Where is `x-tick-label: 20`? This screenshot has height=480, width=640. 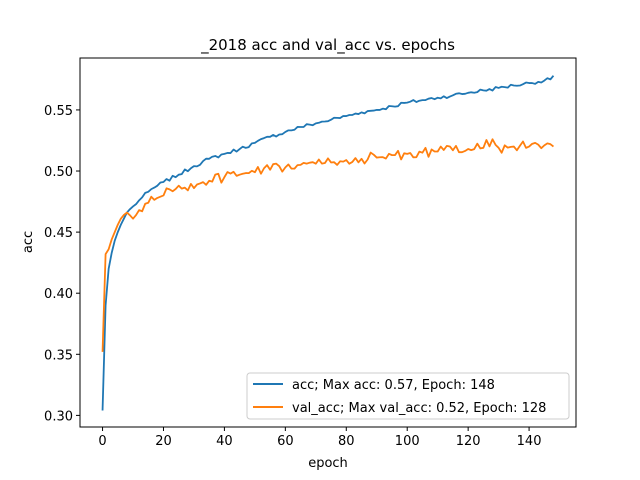
x-tick-label: 20 is located at coordinates (163, 441).